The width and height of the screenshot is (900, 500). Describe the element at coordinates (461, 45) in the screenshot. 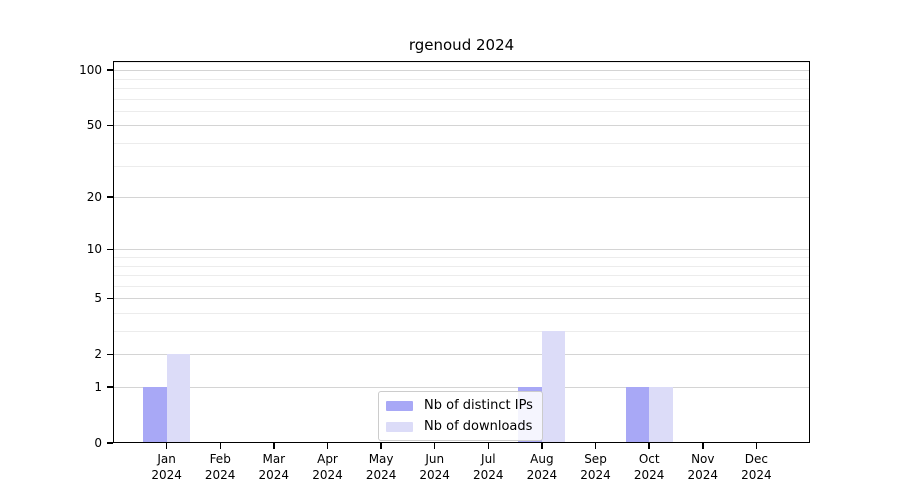

I see `chart-title: rgenoud 2024` at that location.